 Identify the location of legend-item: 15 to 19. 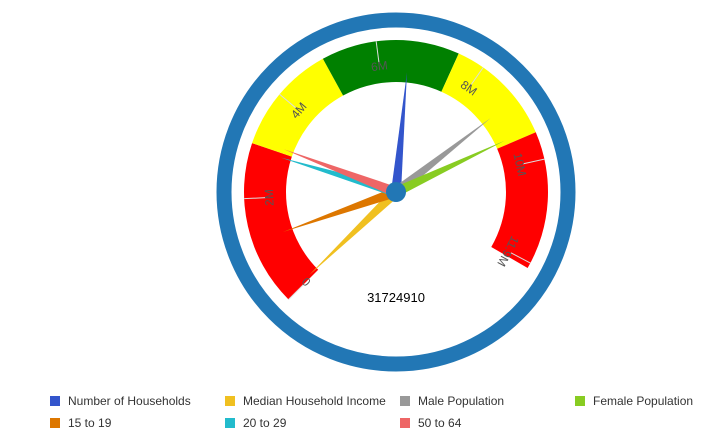
(80, 423).